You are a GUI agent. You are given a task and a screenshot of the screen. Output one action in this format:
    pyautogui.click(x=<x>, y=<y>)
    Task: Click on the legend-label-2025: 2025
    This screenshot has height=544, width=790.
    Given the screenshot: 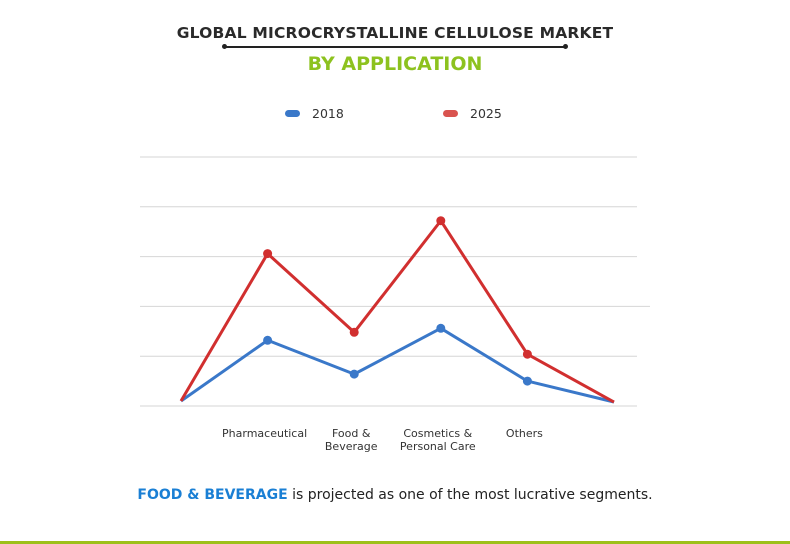 What is the action you would take?
    pyautogui.click(x=486, y=113)
    